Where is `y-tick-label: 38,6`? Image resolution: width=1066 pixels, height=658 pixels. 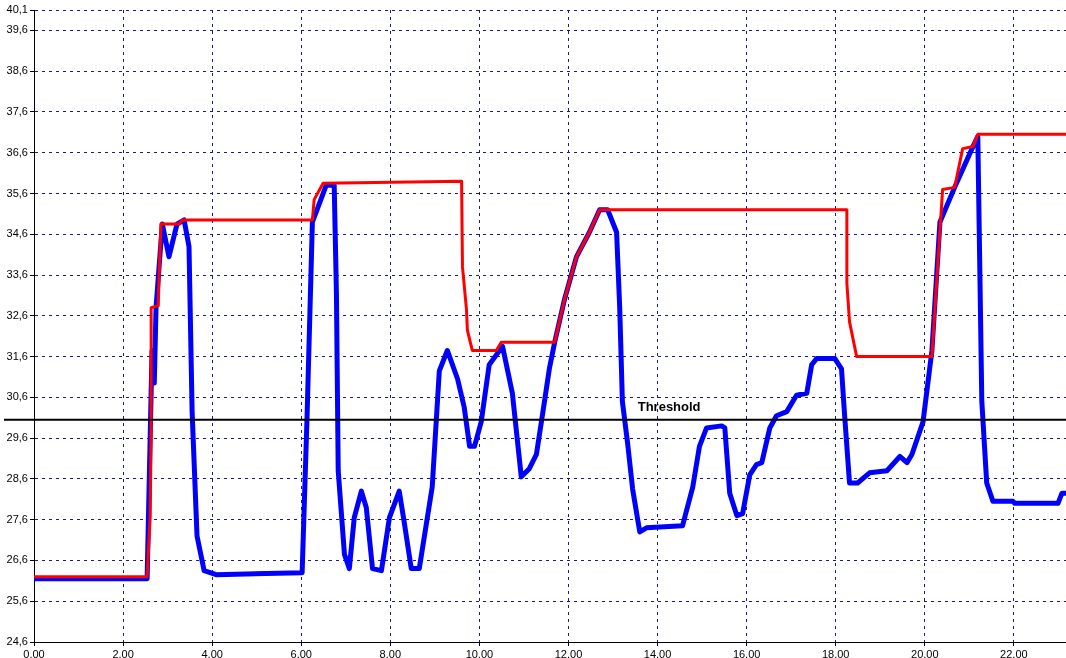
y-tick-label: 38,6 is located at coordinates (17, 70).